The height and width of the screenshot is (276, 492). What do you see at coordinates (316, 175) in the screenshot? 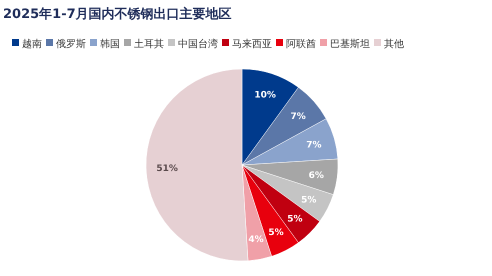
I see `data-label: 6%` at bounding box center [316, 175].